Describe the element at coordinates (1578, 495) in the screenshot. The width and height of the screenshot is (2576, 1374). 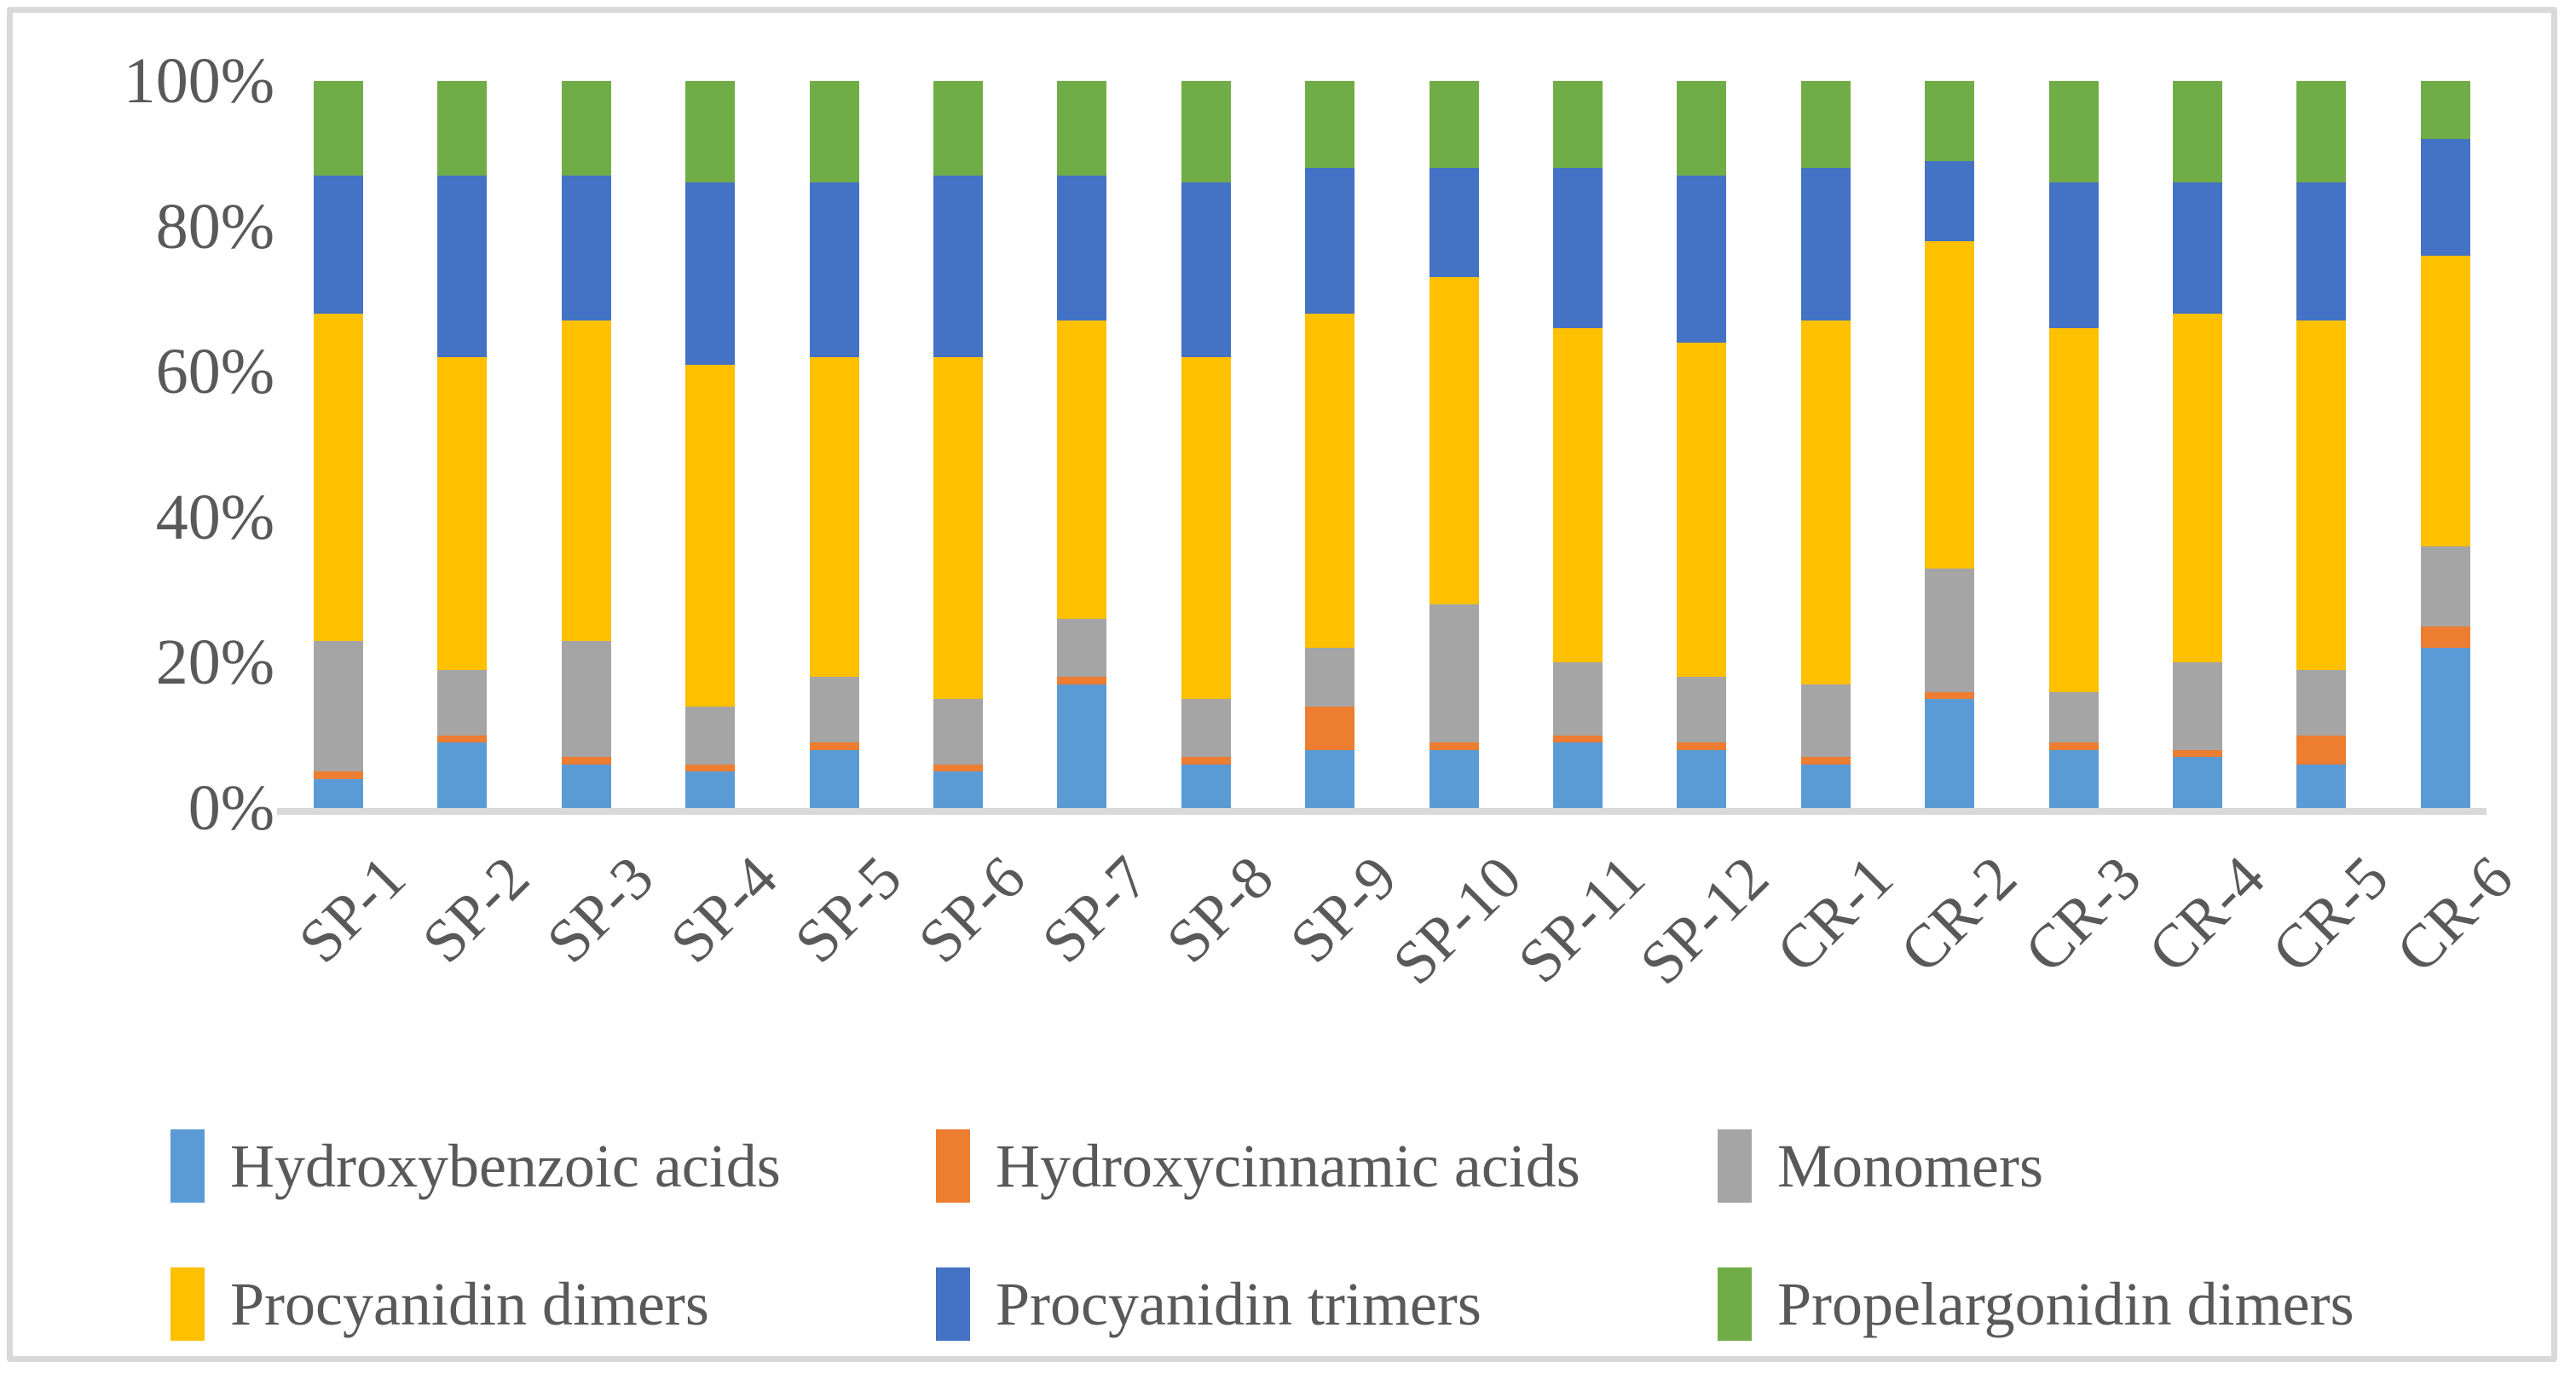
I see `bar-segment-SP-11-procyanidin-dimers` at that location.